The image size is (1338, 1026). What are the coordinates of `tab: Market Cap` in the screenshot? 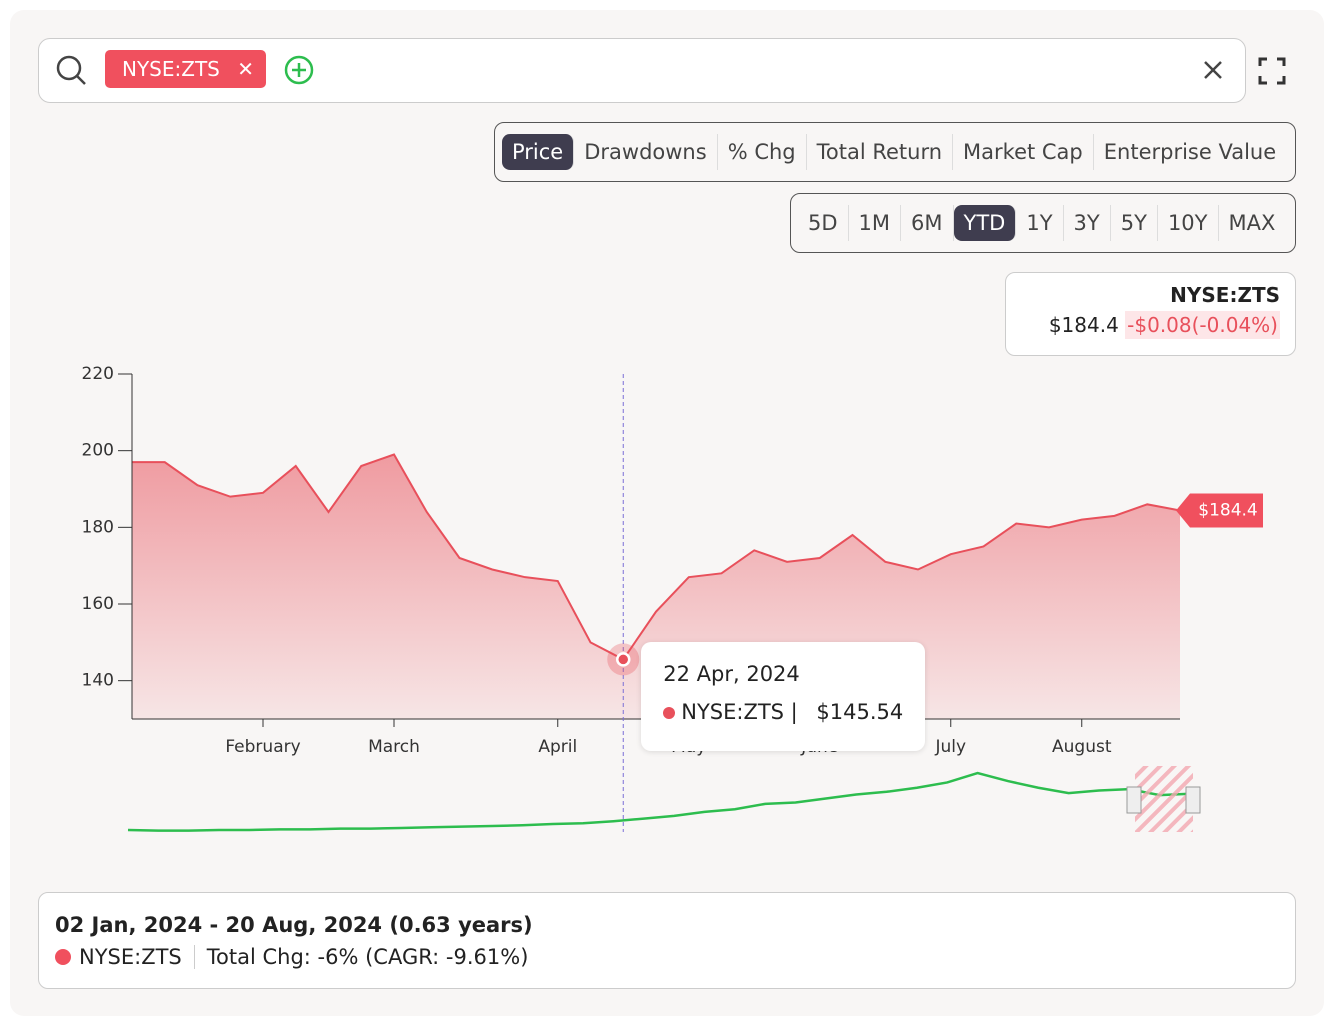 It's located at (1023, 152).